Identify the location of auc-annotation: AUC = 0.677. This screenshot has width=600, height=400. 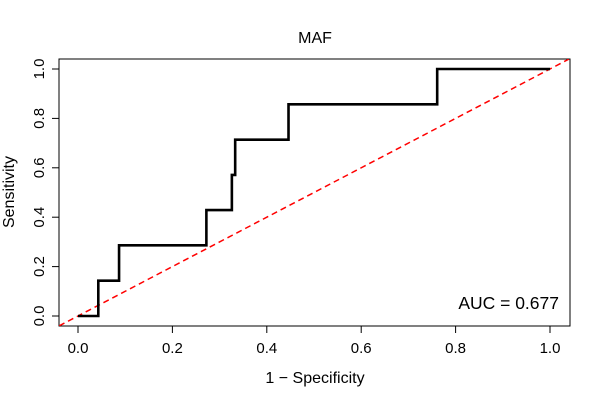
(508, 303).